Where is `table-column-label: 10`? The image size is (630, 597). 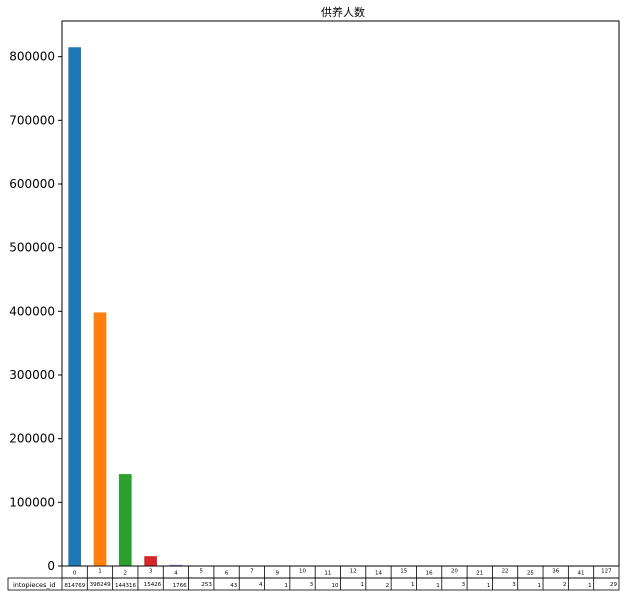 table-column-label: 10 is located at coordinates (302, 572).